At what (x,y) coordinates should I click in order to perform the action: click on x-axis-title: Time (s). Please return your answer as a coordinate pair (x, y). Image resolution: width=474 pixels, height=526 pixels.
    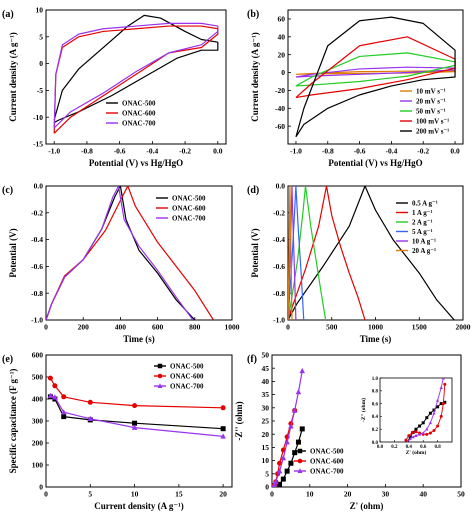
    Looking at the image, I should click on (376, 339).